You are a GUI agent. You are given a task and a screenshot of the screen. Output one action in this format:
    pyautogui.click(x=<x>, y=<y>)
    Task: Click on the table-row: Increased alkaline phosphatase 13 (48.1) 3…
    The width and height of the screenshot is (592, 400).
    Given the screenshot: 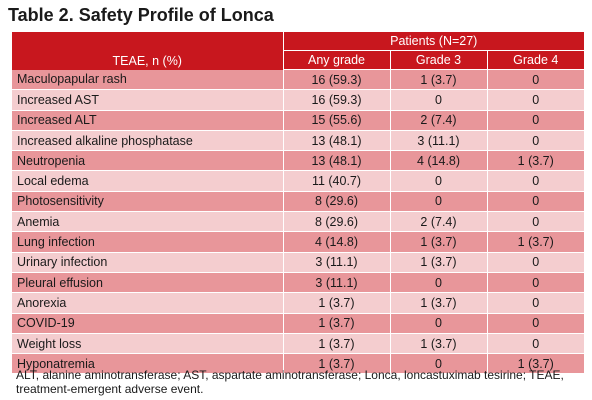 What is the action you would take?
    pyautogui.click(x=298, y=141)
    